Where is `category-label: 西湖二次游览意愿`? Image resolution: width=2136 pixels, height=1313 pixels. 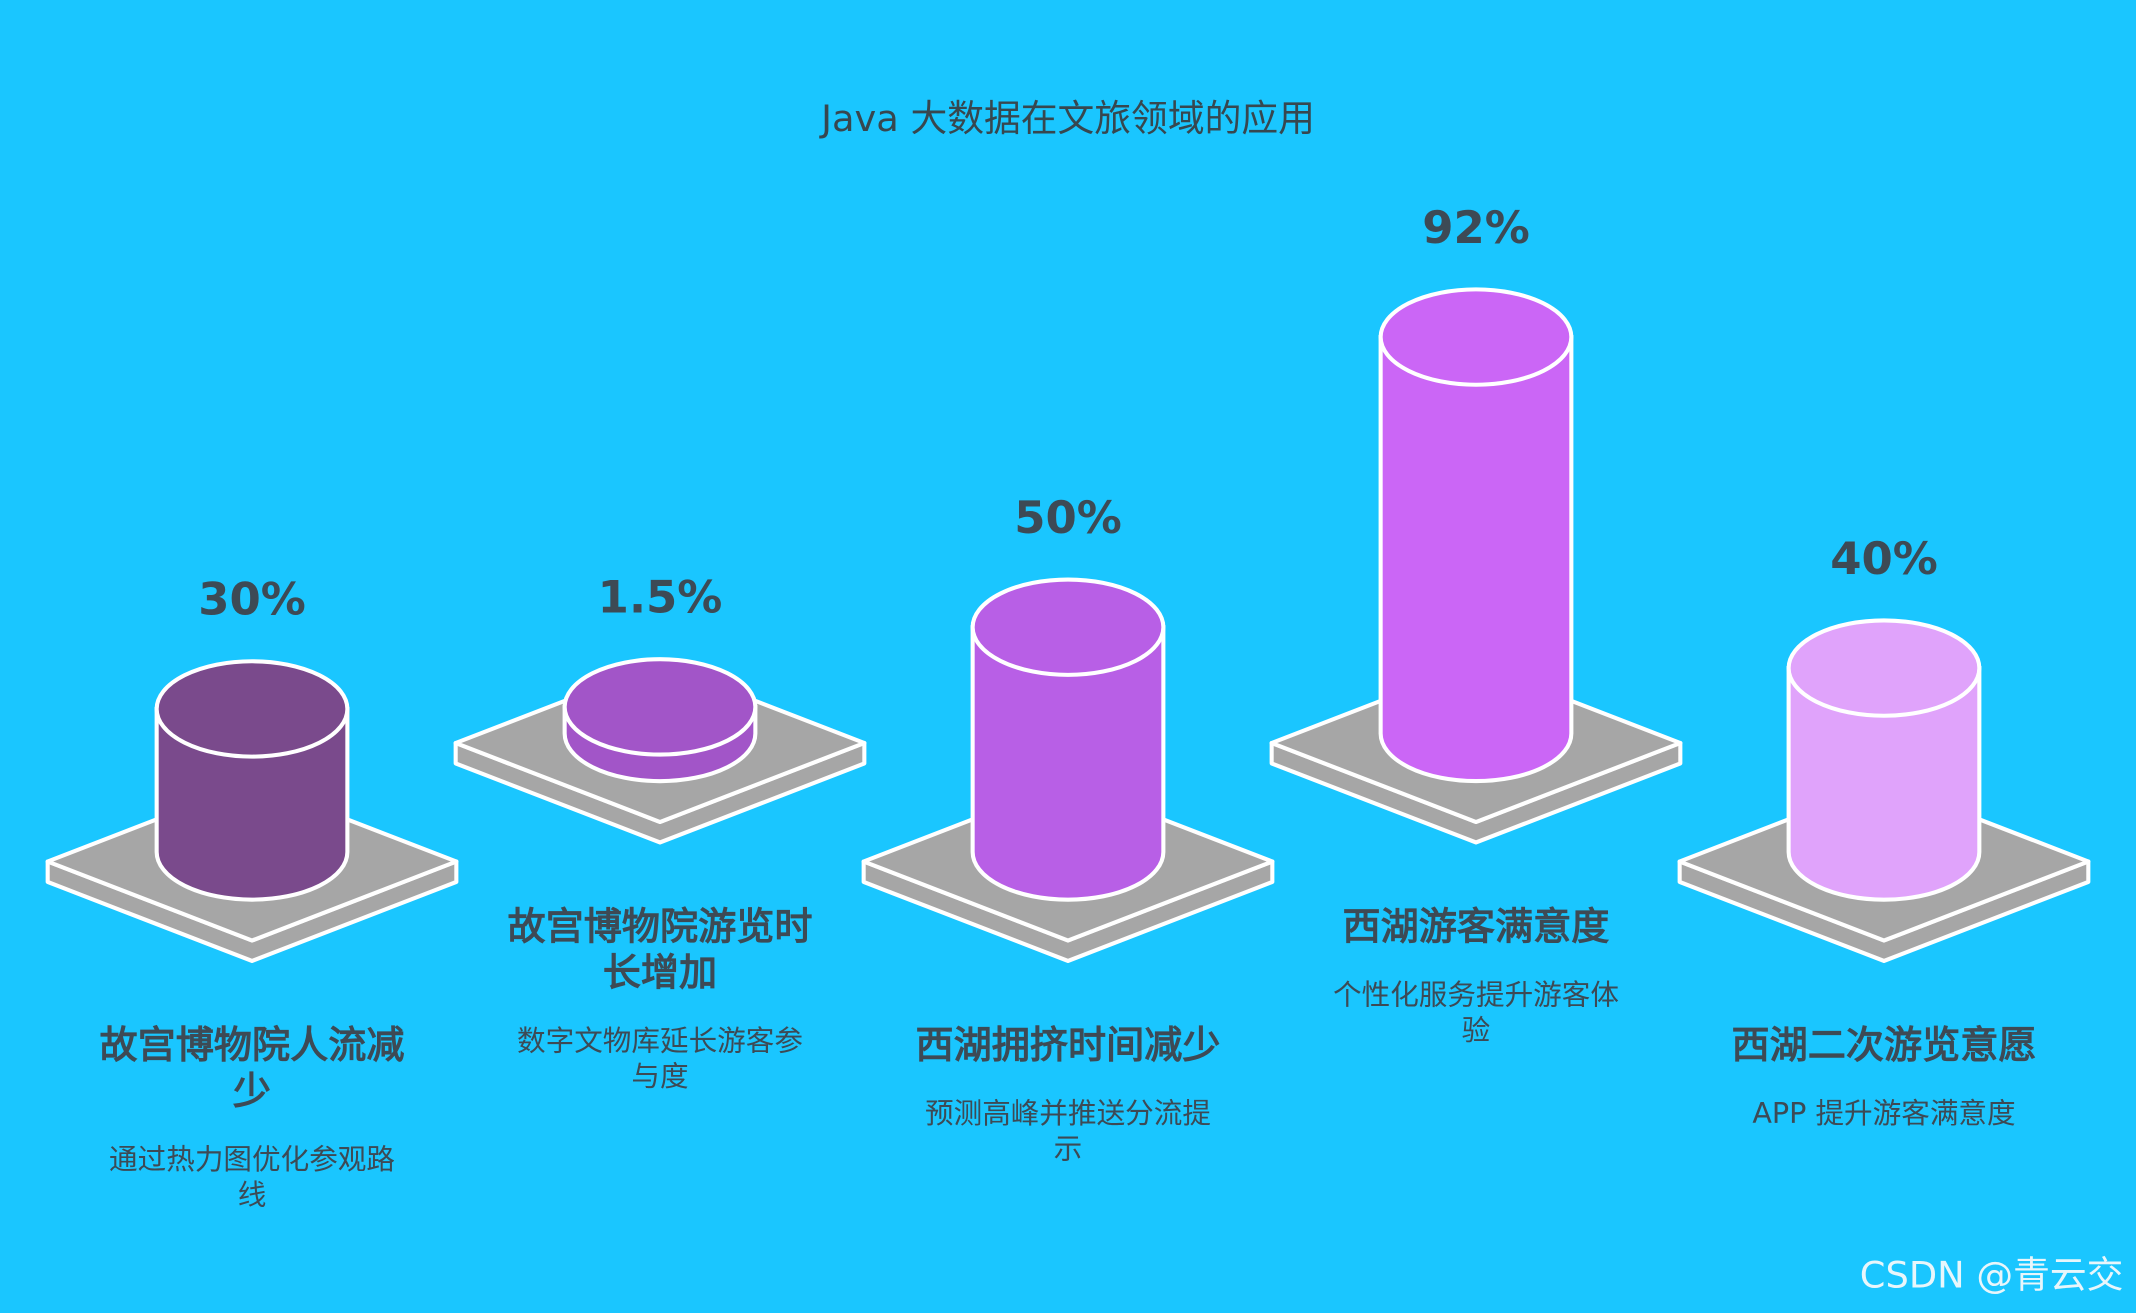
category-label: 西湖二次游览意愿 is located at coordinates (1883, 1044).